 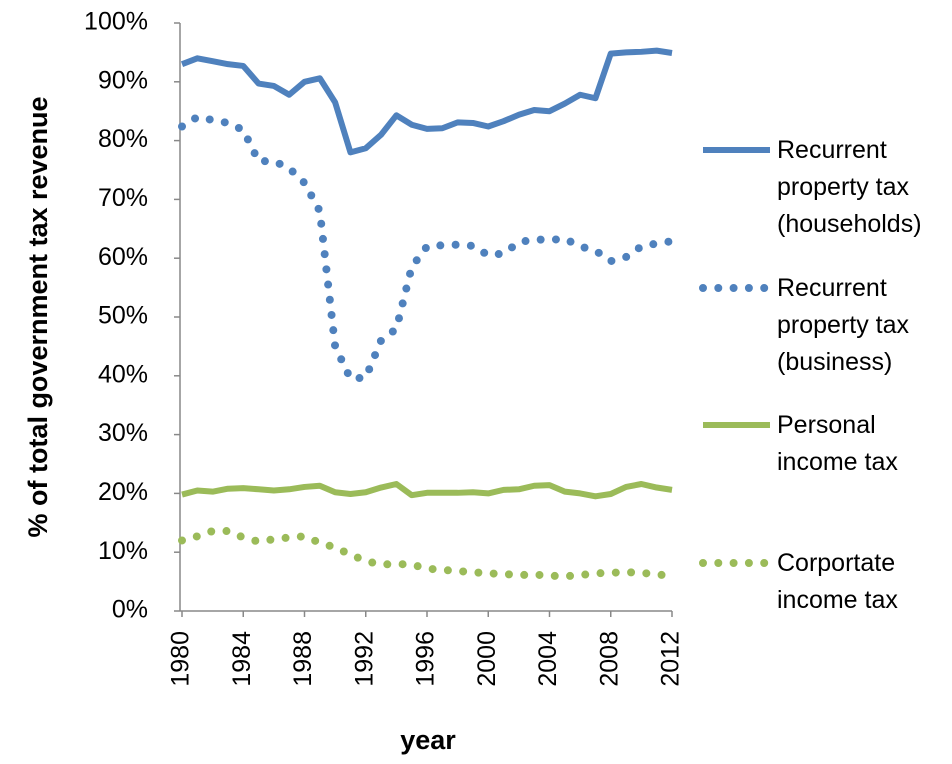 I want to click on x-tick-label: 2004, so click(x=548, y=659).